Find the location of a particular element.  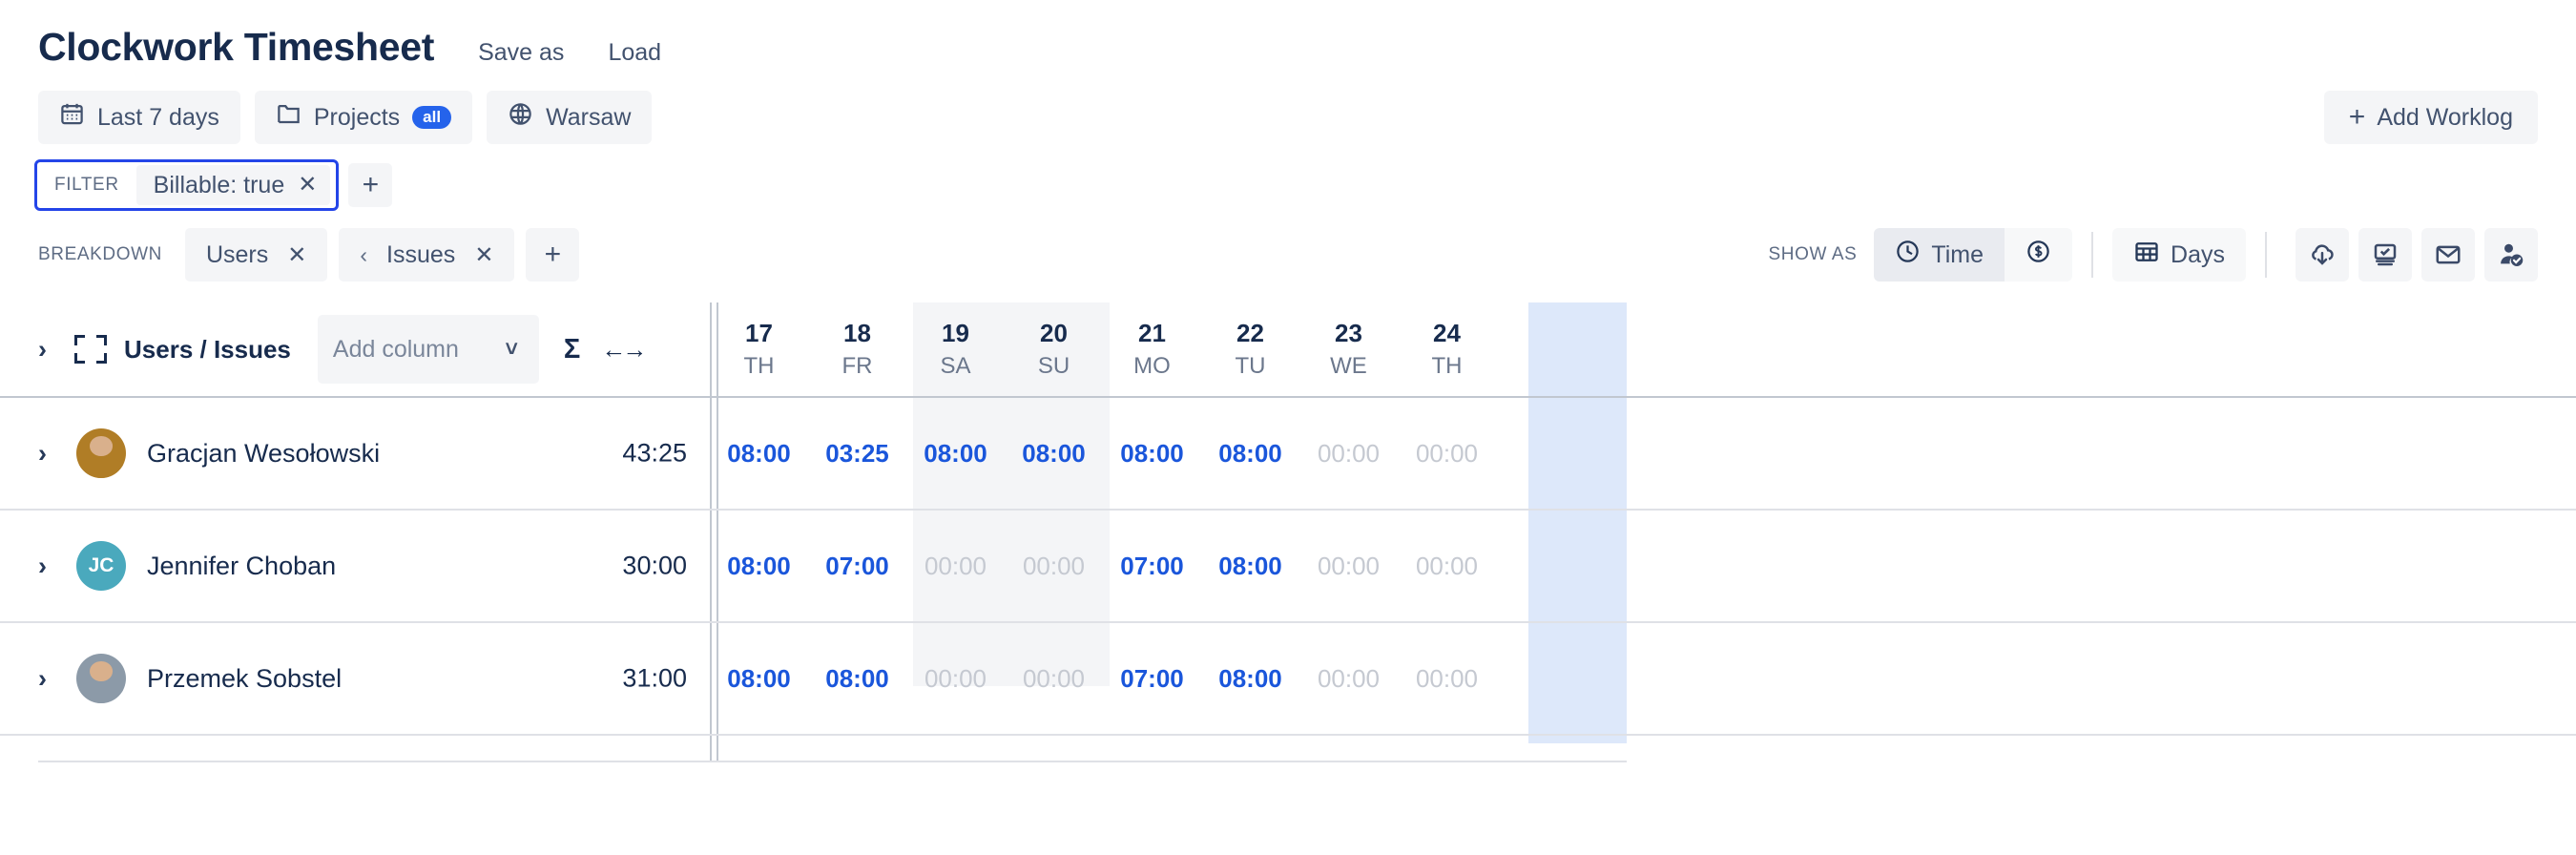

breakdown-chip-issues: ‹ Issues ✕ is located at coordinates (427, 255).